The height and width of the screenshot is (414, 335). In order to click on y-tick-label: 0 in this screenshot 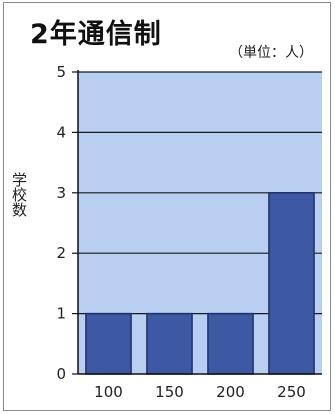, I will do `click(61, 374)`.